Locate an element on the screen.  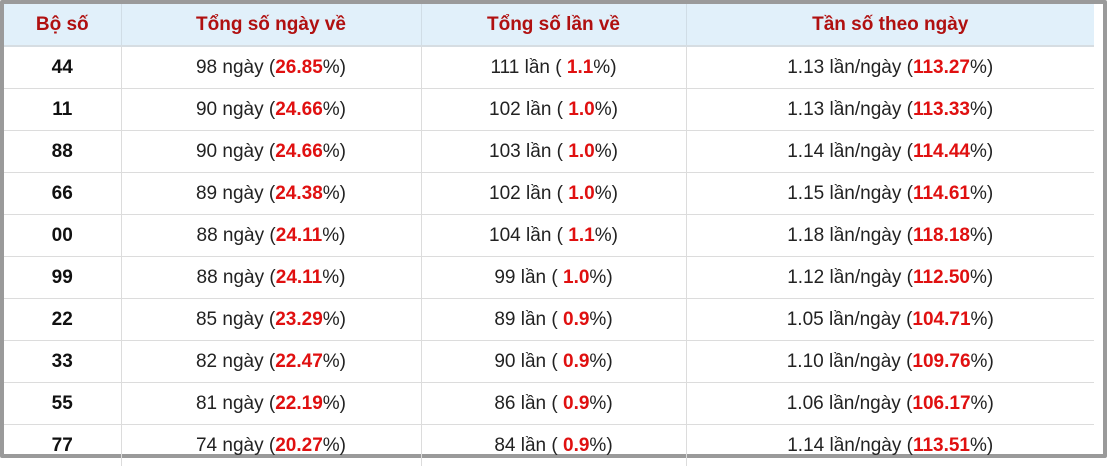
cell-text: 1.15 lần/ngày ( is located at coordinates (850, 193).